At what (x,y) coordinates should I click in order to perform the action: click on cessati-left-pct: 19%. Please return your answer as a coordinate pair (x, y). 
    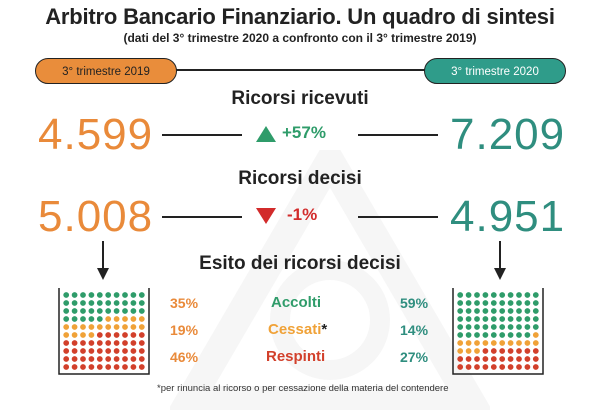
    Looking at the image, I should click on (184, 330).